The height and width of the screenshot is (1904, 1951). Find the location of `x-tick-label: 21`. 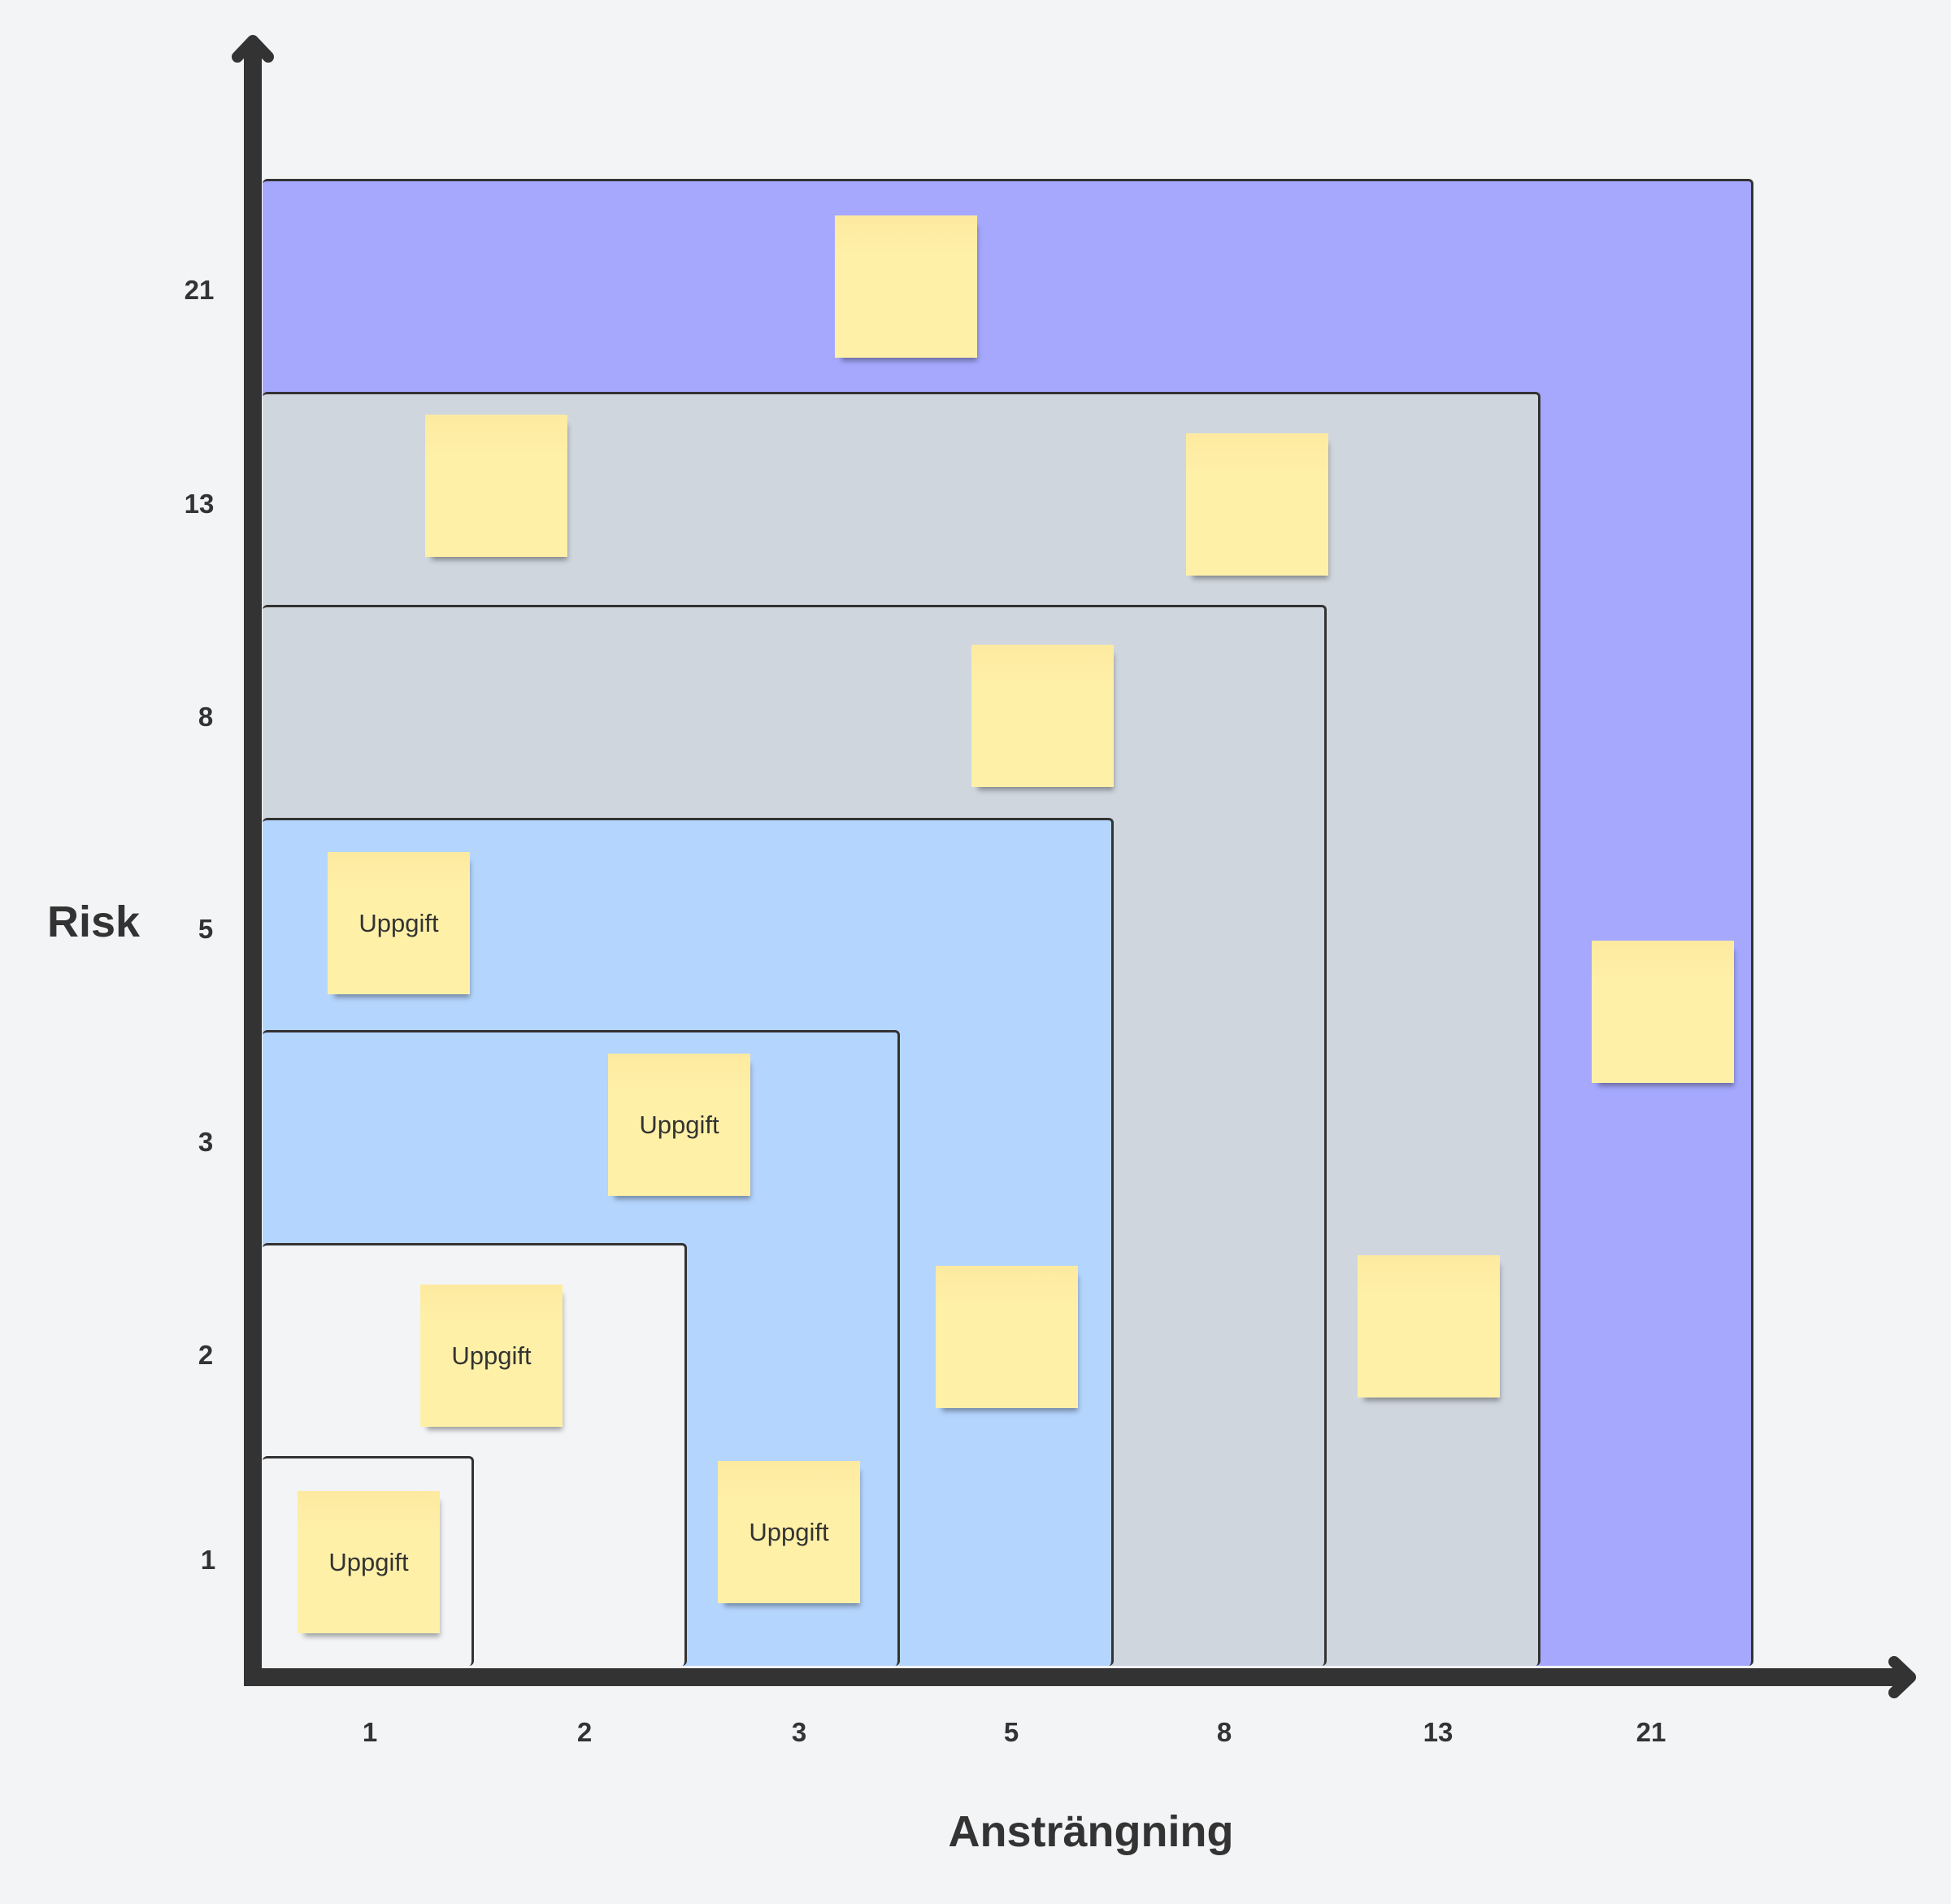

x-tick-label: 21 is located at coordinates (1651, 1732).